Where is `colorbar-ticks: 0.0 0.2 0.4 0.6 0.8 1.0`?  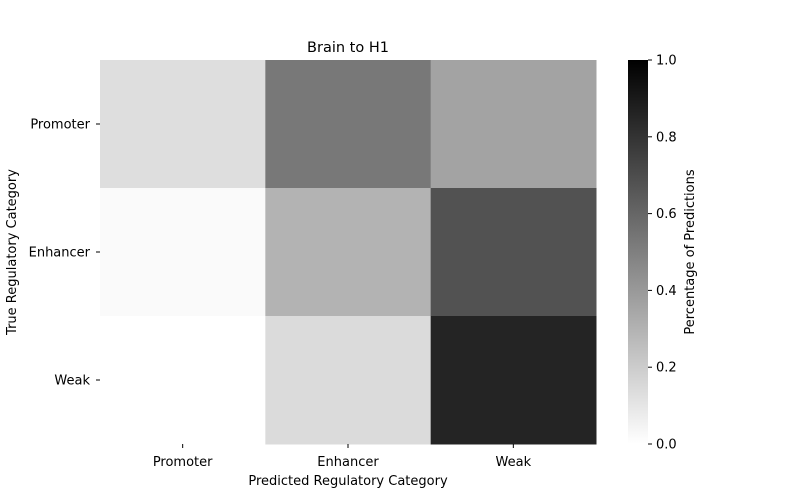 colorbar-ticks: 0.0 0.2 0.4 0.6 0.8 1.0 is located at coordinates (662, 253).